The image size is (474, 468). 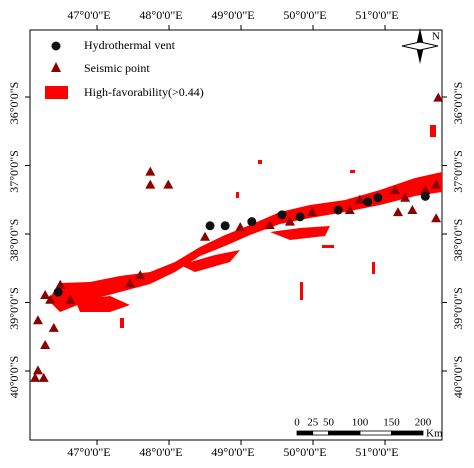 I want to click on lon-label-bottom: 47°0'0"E, so click(x=88, y=452).